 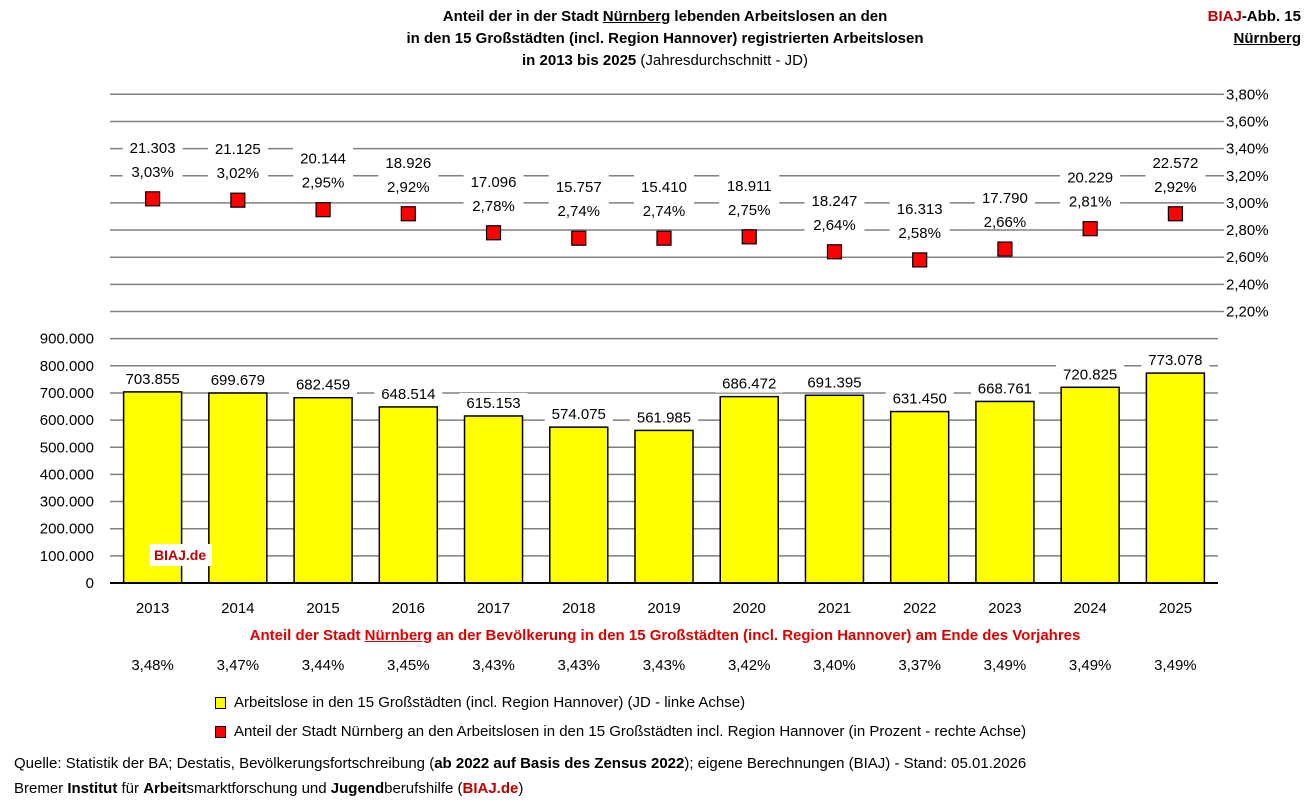 What do you see at coordinates (238, 173) in the screenshot?
I see `marker-percent-label: 3,02%` at bounding box center [238, 173].